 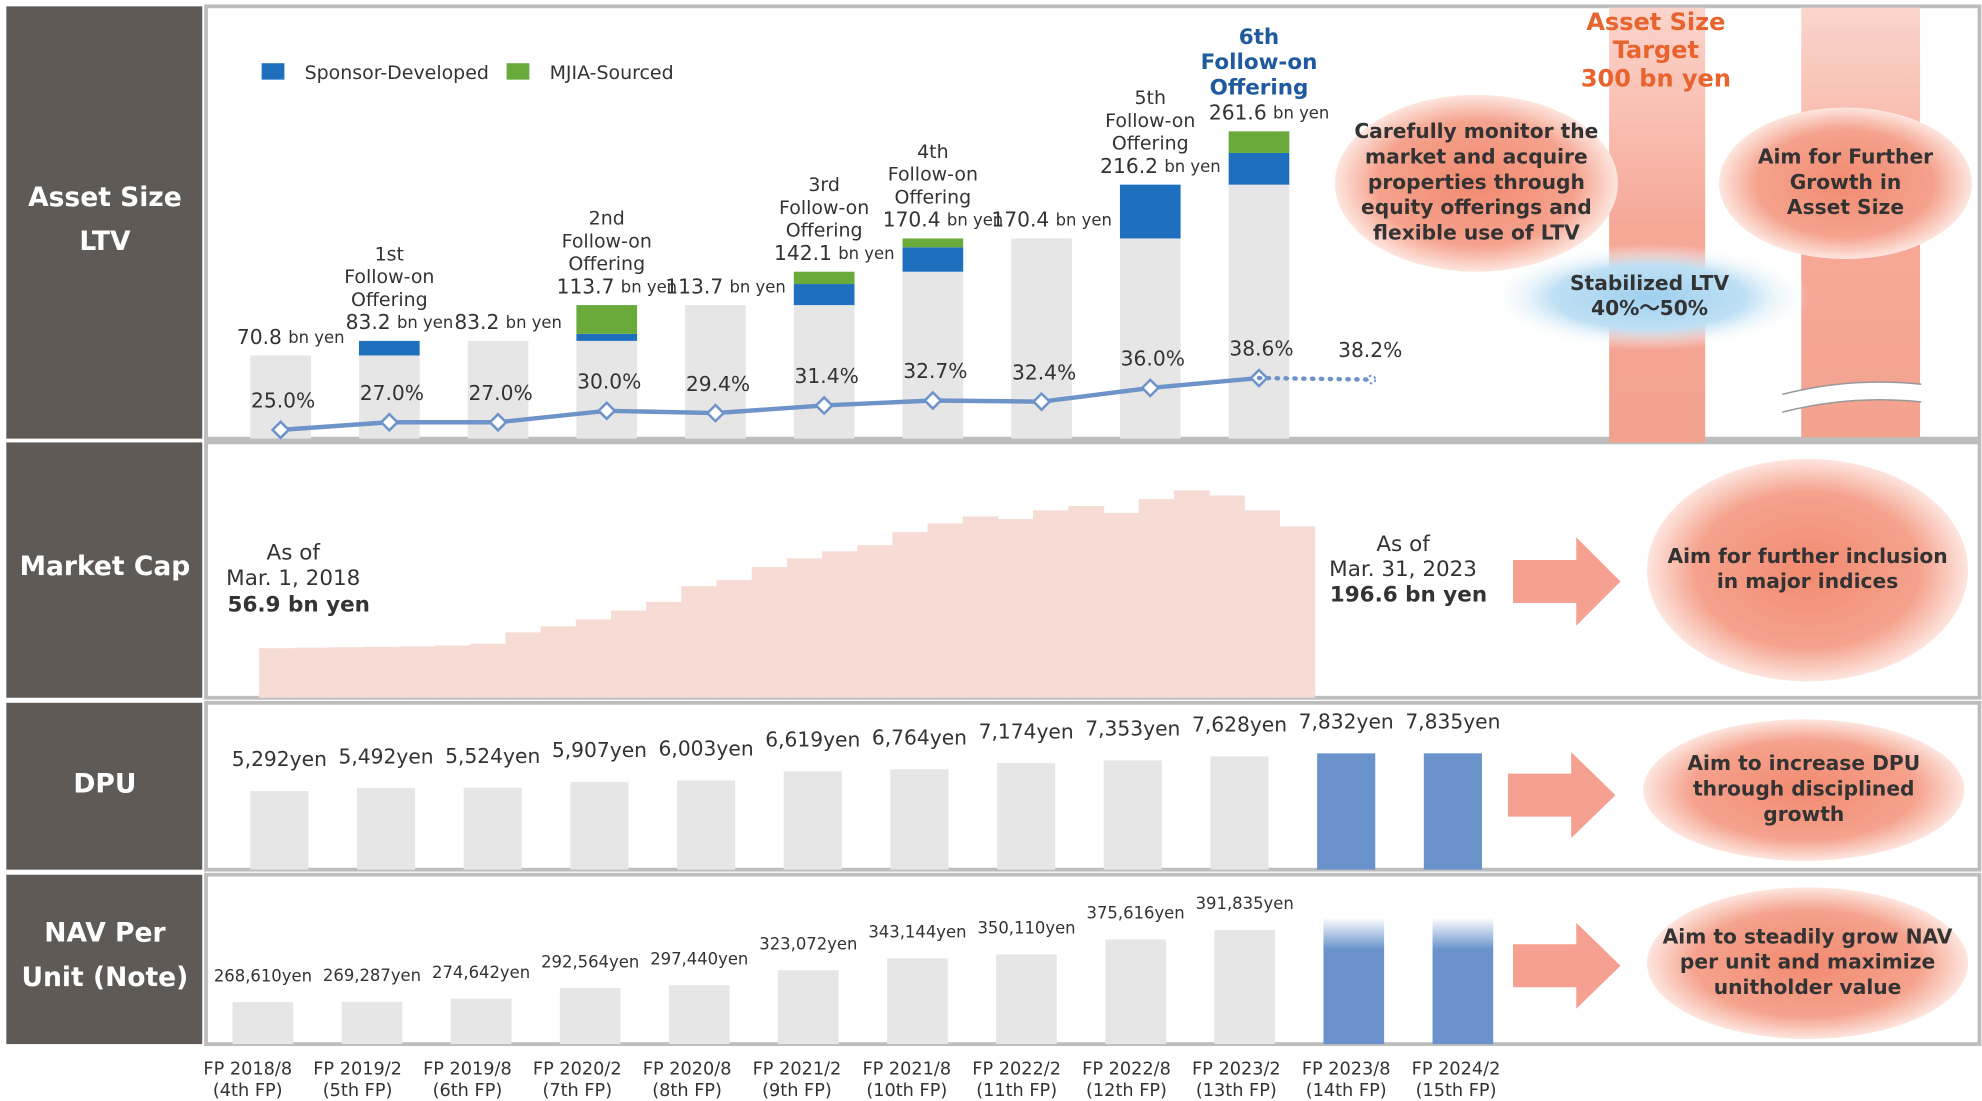 What do you see at coordinates (368, 322) in the screenshot?
I see `total-value: 83.2` at bounding box center [368, 322].